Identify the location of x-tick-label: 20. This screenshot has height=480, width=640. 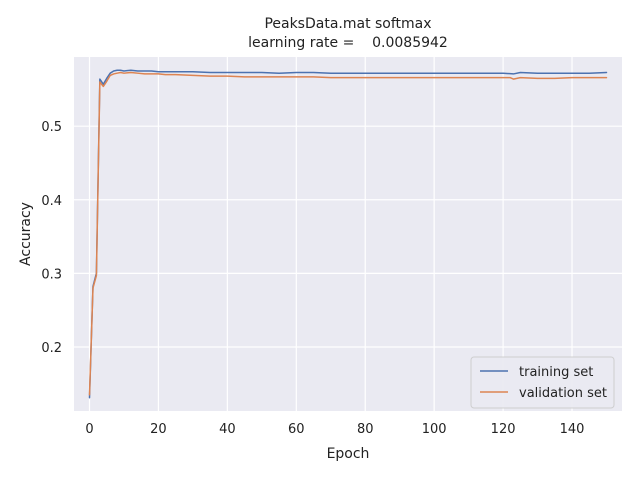
(158, 429).